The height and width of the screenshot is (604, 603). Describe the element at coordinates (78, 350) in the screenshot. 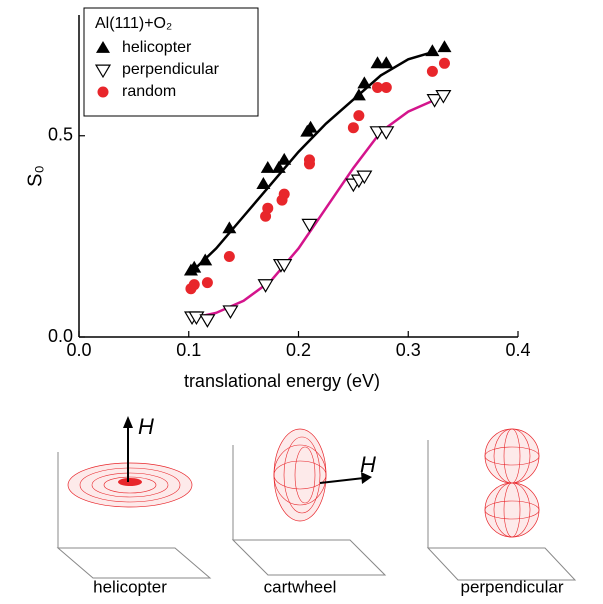

I see `x-tick-label: 0.0` at that location.